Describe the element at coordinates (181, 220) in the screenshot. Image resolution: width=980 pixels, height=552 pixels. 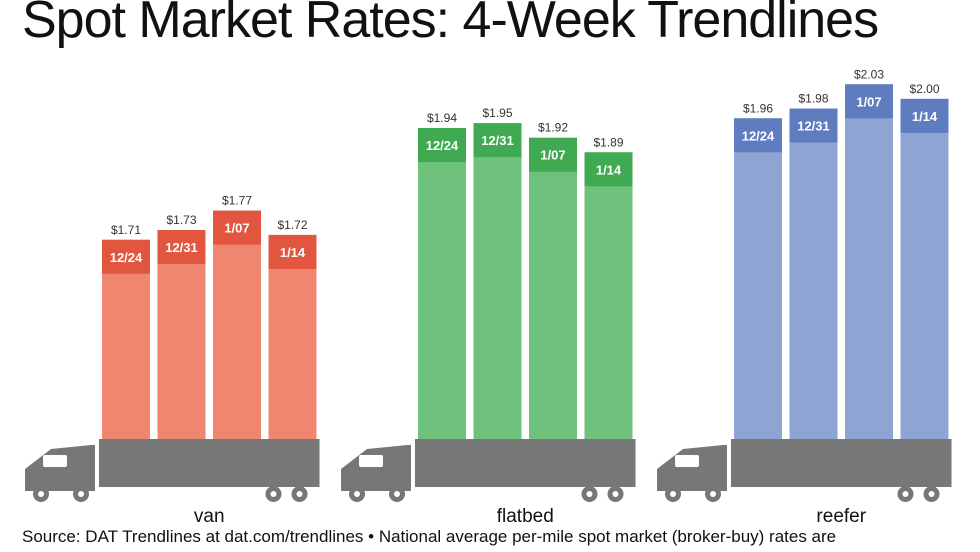
I see `value-label: $1.73` at that location.